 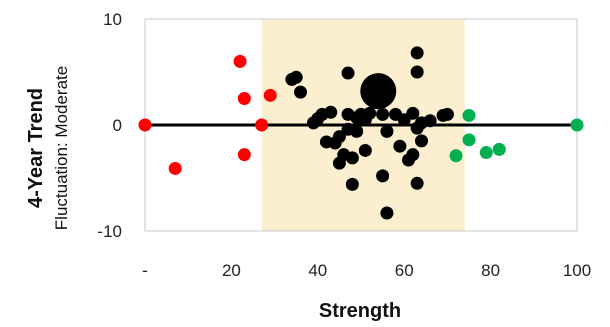 I want to click on x-tick-label: 60, so click(x=404, y=270).